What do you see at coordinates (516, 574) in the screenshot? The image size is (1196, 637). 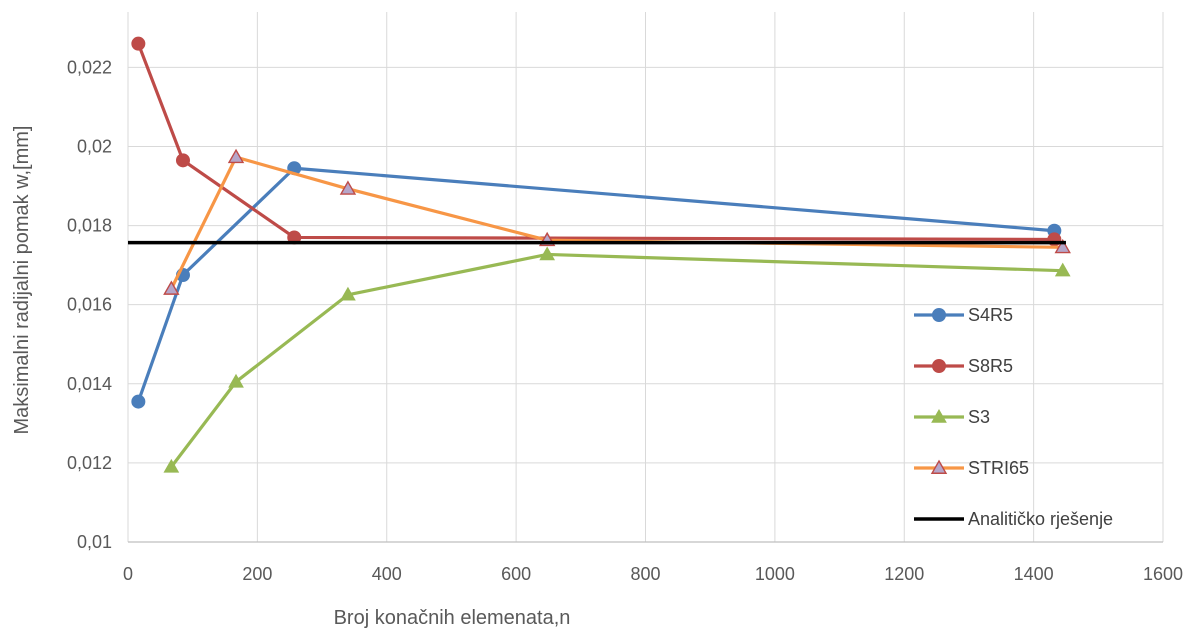 I see `x-tick-label: 600` at bounding box center [516, 574].